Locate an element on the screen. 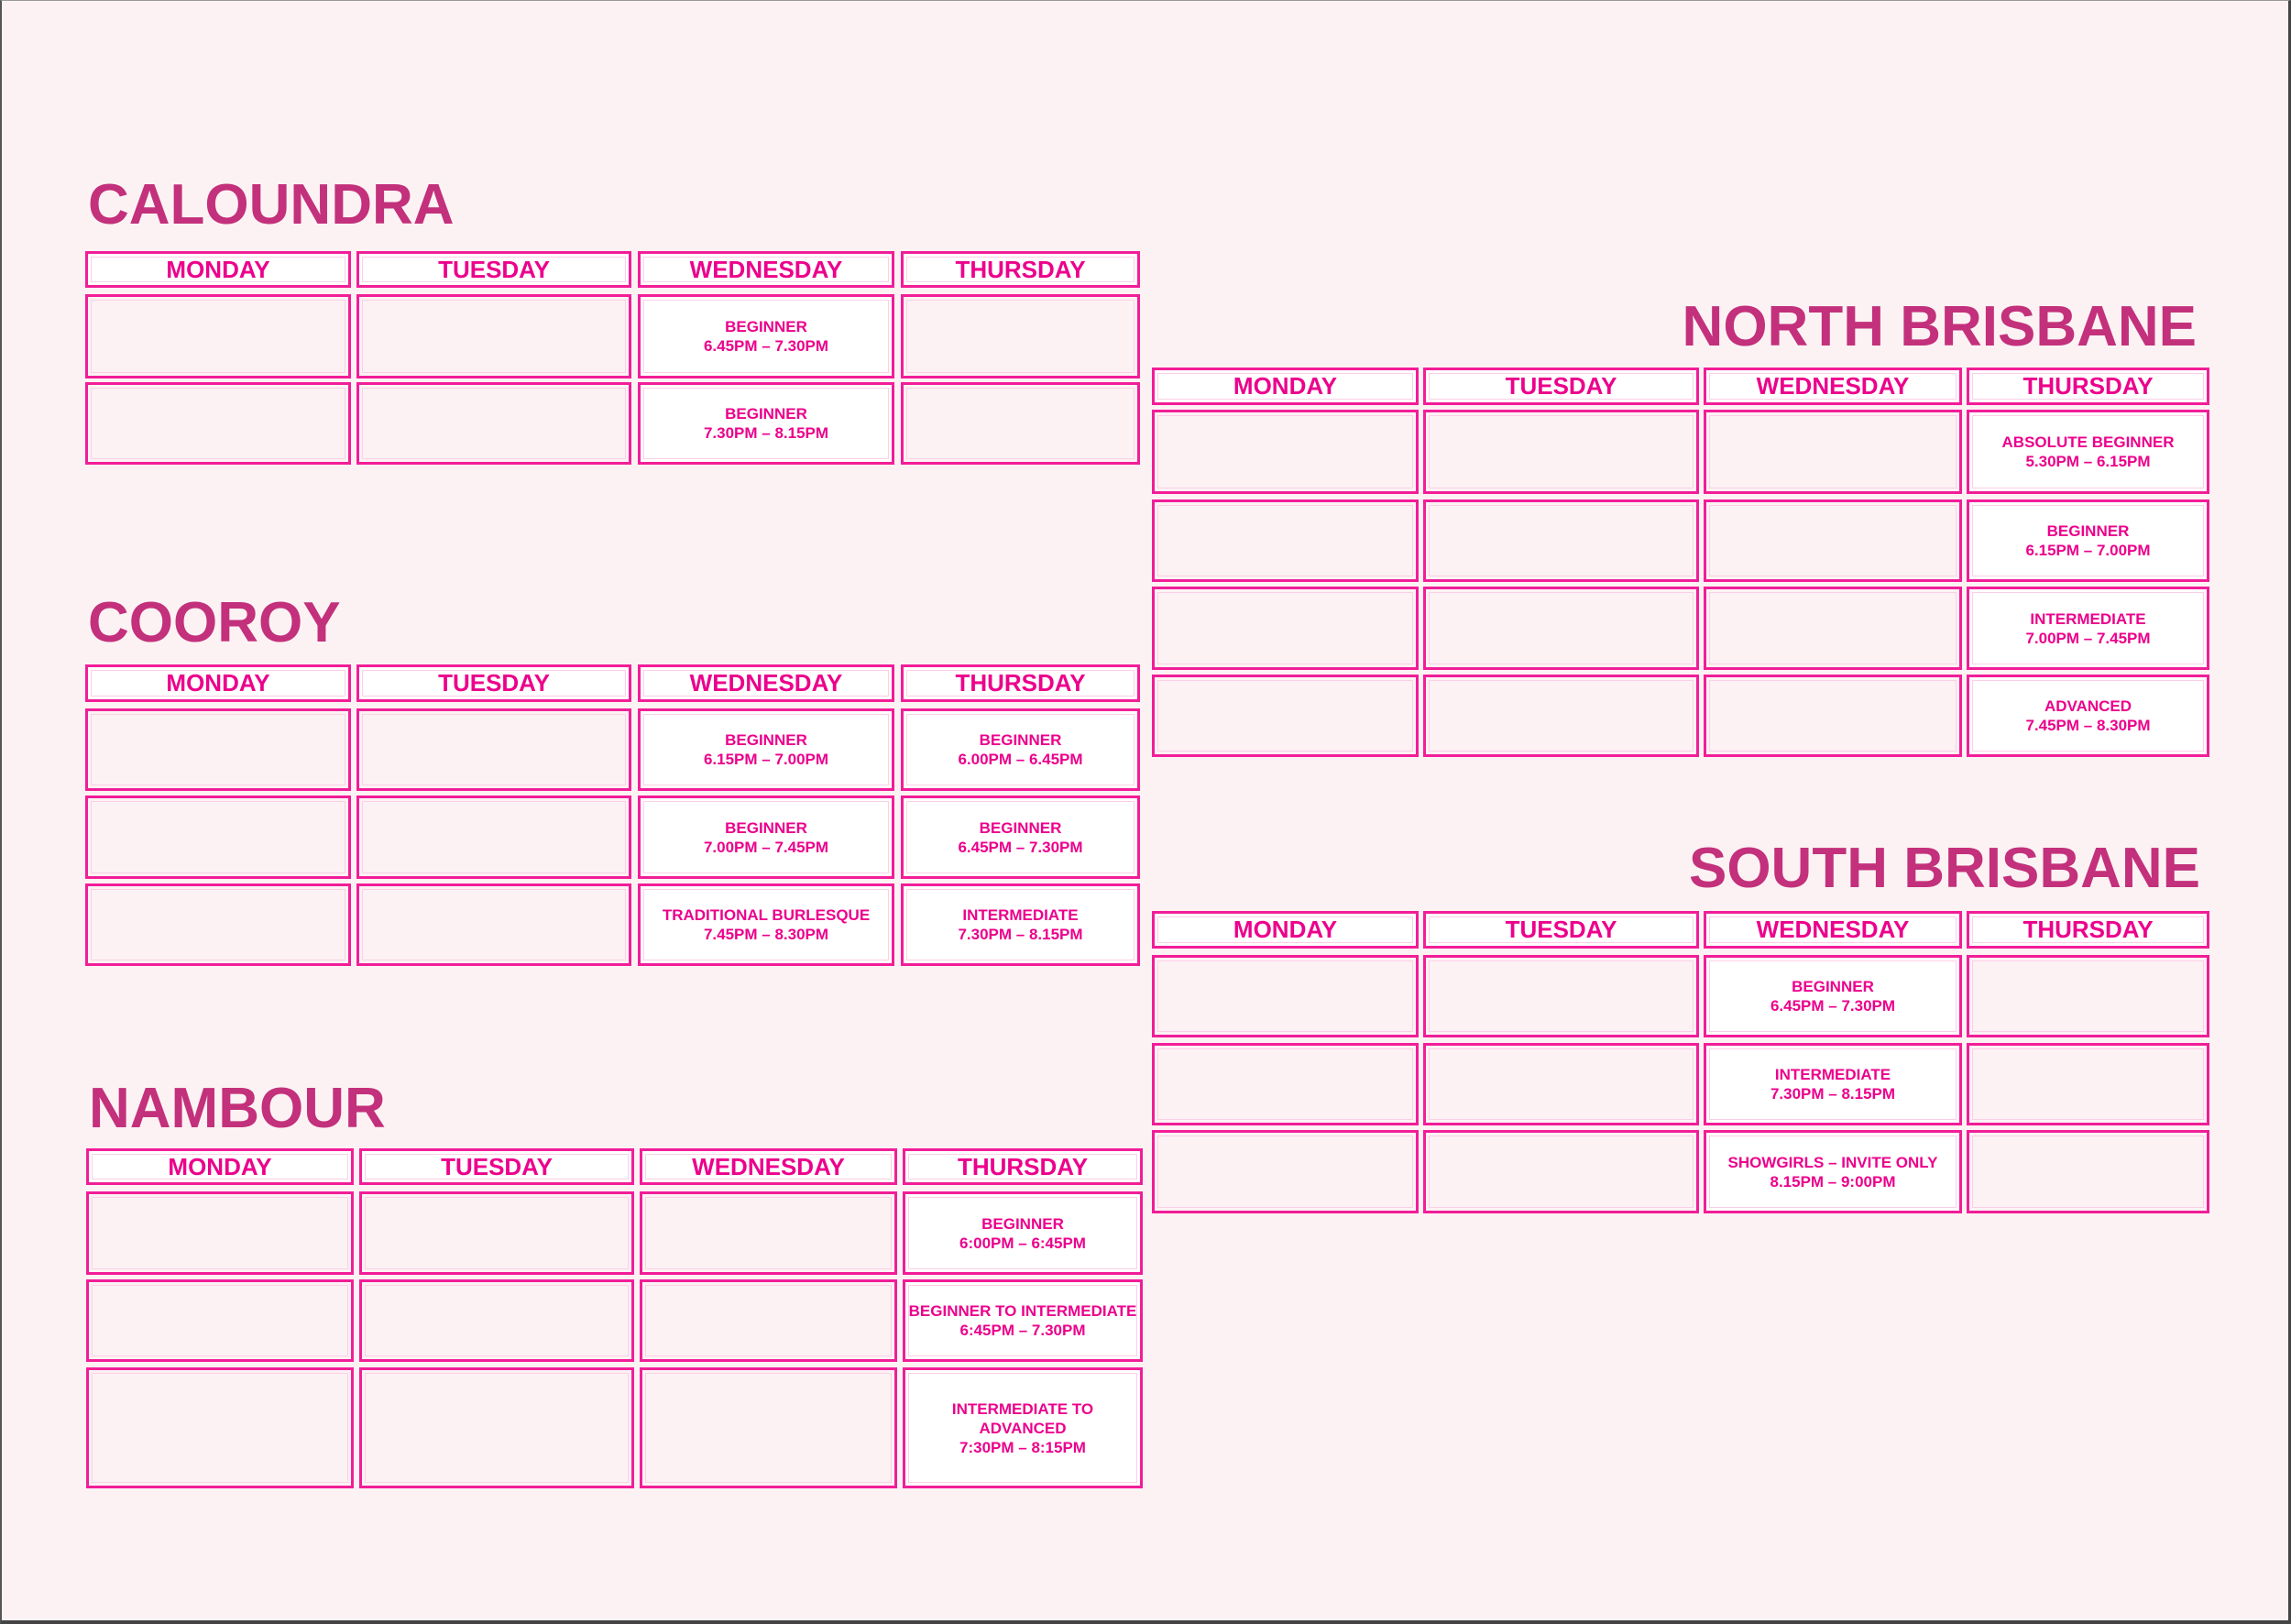  class-name: ADVANCED is located at coordinates (2088, 706).